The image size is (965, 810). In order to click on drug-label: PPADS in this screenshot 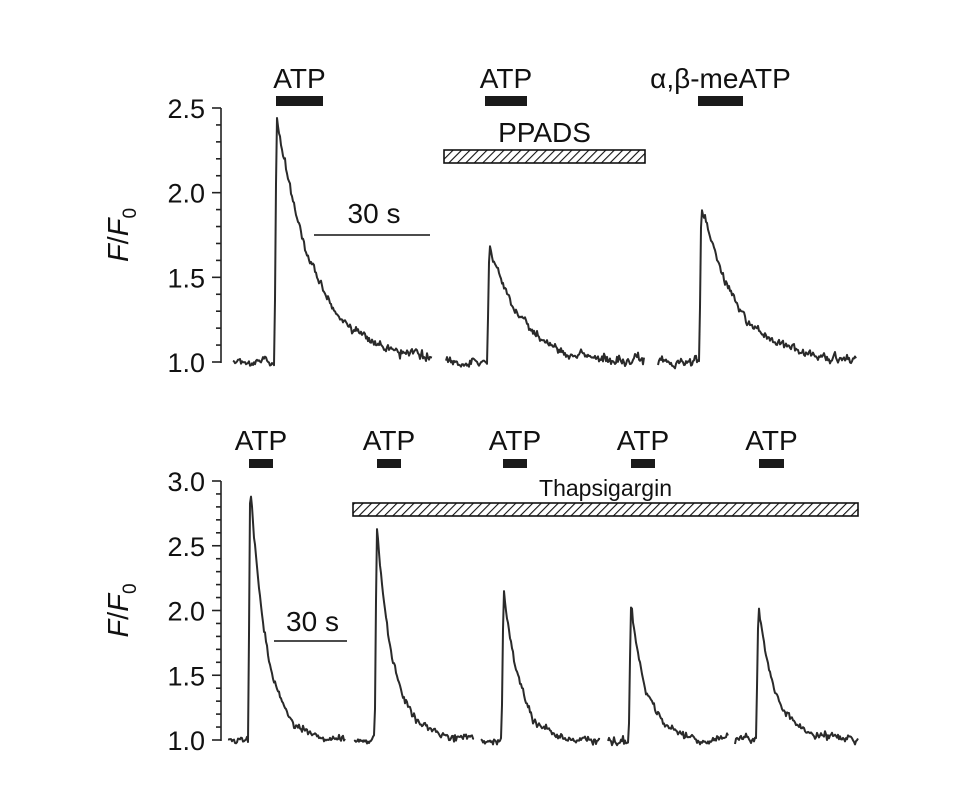, I will do `click(544, 132)`.